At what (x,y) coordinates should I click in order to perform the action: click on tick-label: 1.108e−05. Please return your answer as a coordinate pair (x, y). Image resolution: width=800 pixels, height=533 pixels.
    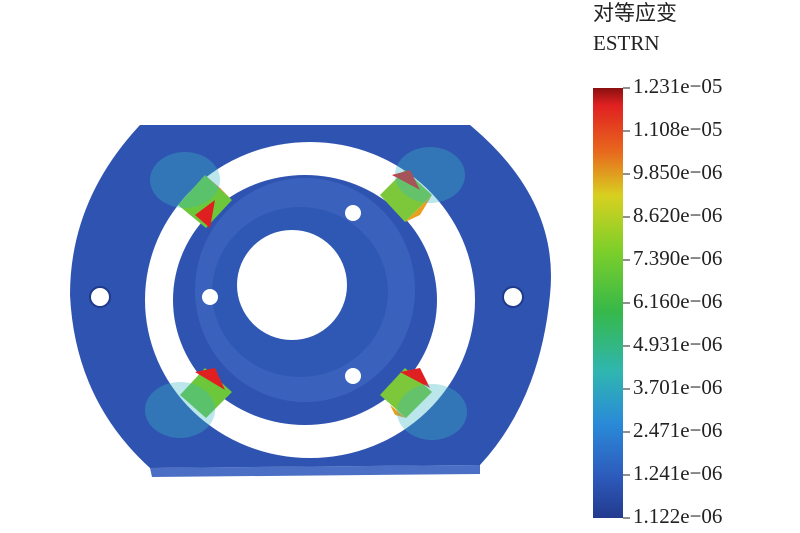
    Looking at the image, I should click on (677, 129).